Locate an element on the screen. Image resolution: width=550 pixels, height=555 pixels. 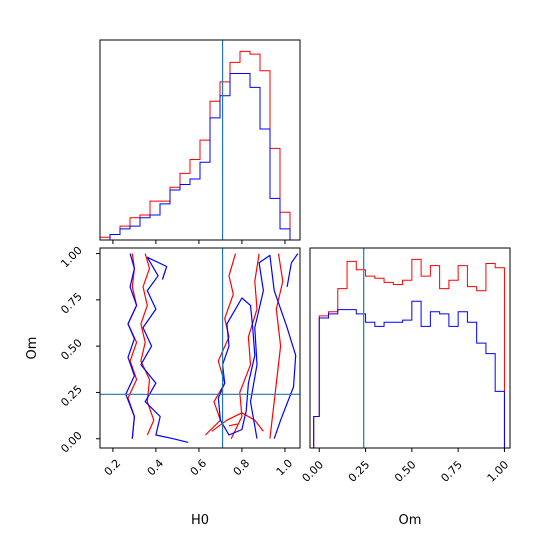
om-y-tick-label: 0.50 is located at coordinates (71, 349).